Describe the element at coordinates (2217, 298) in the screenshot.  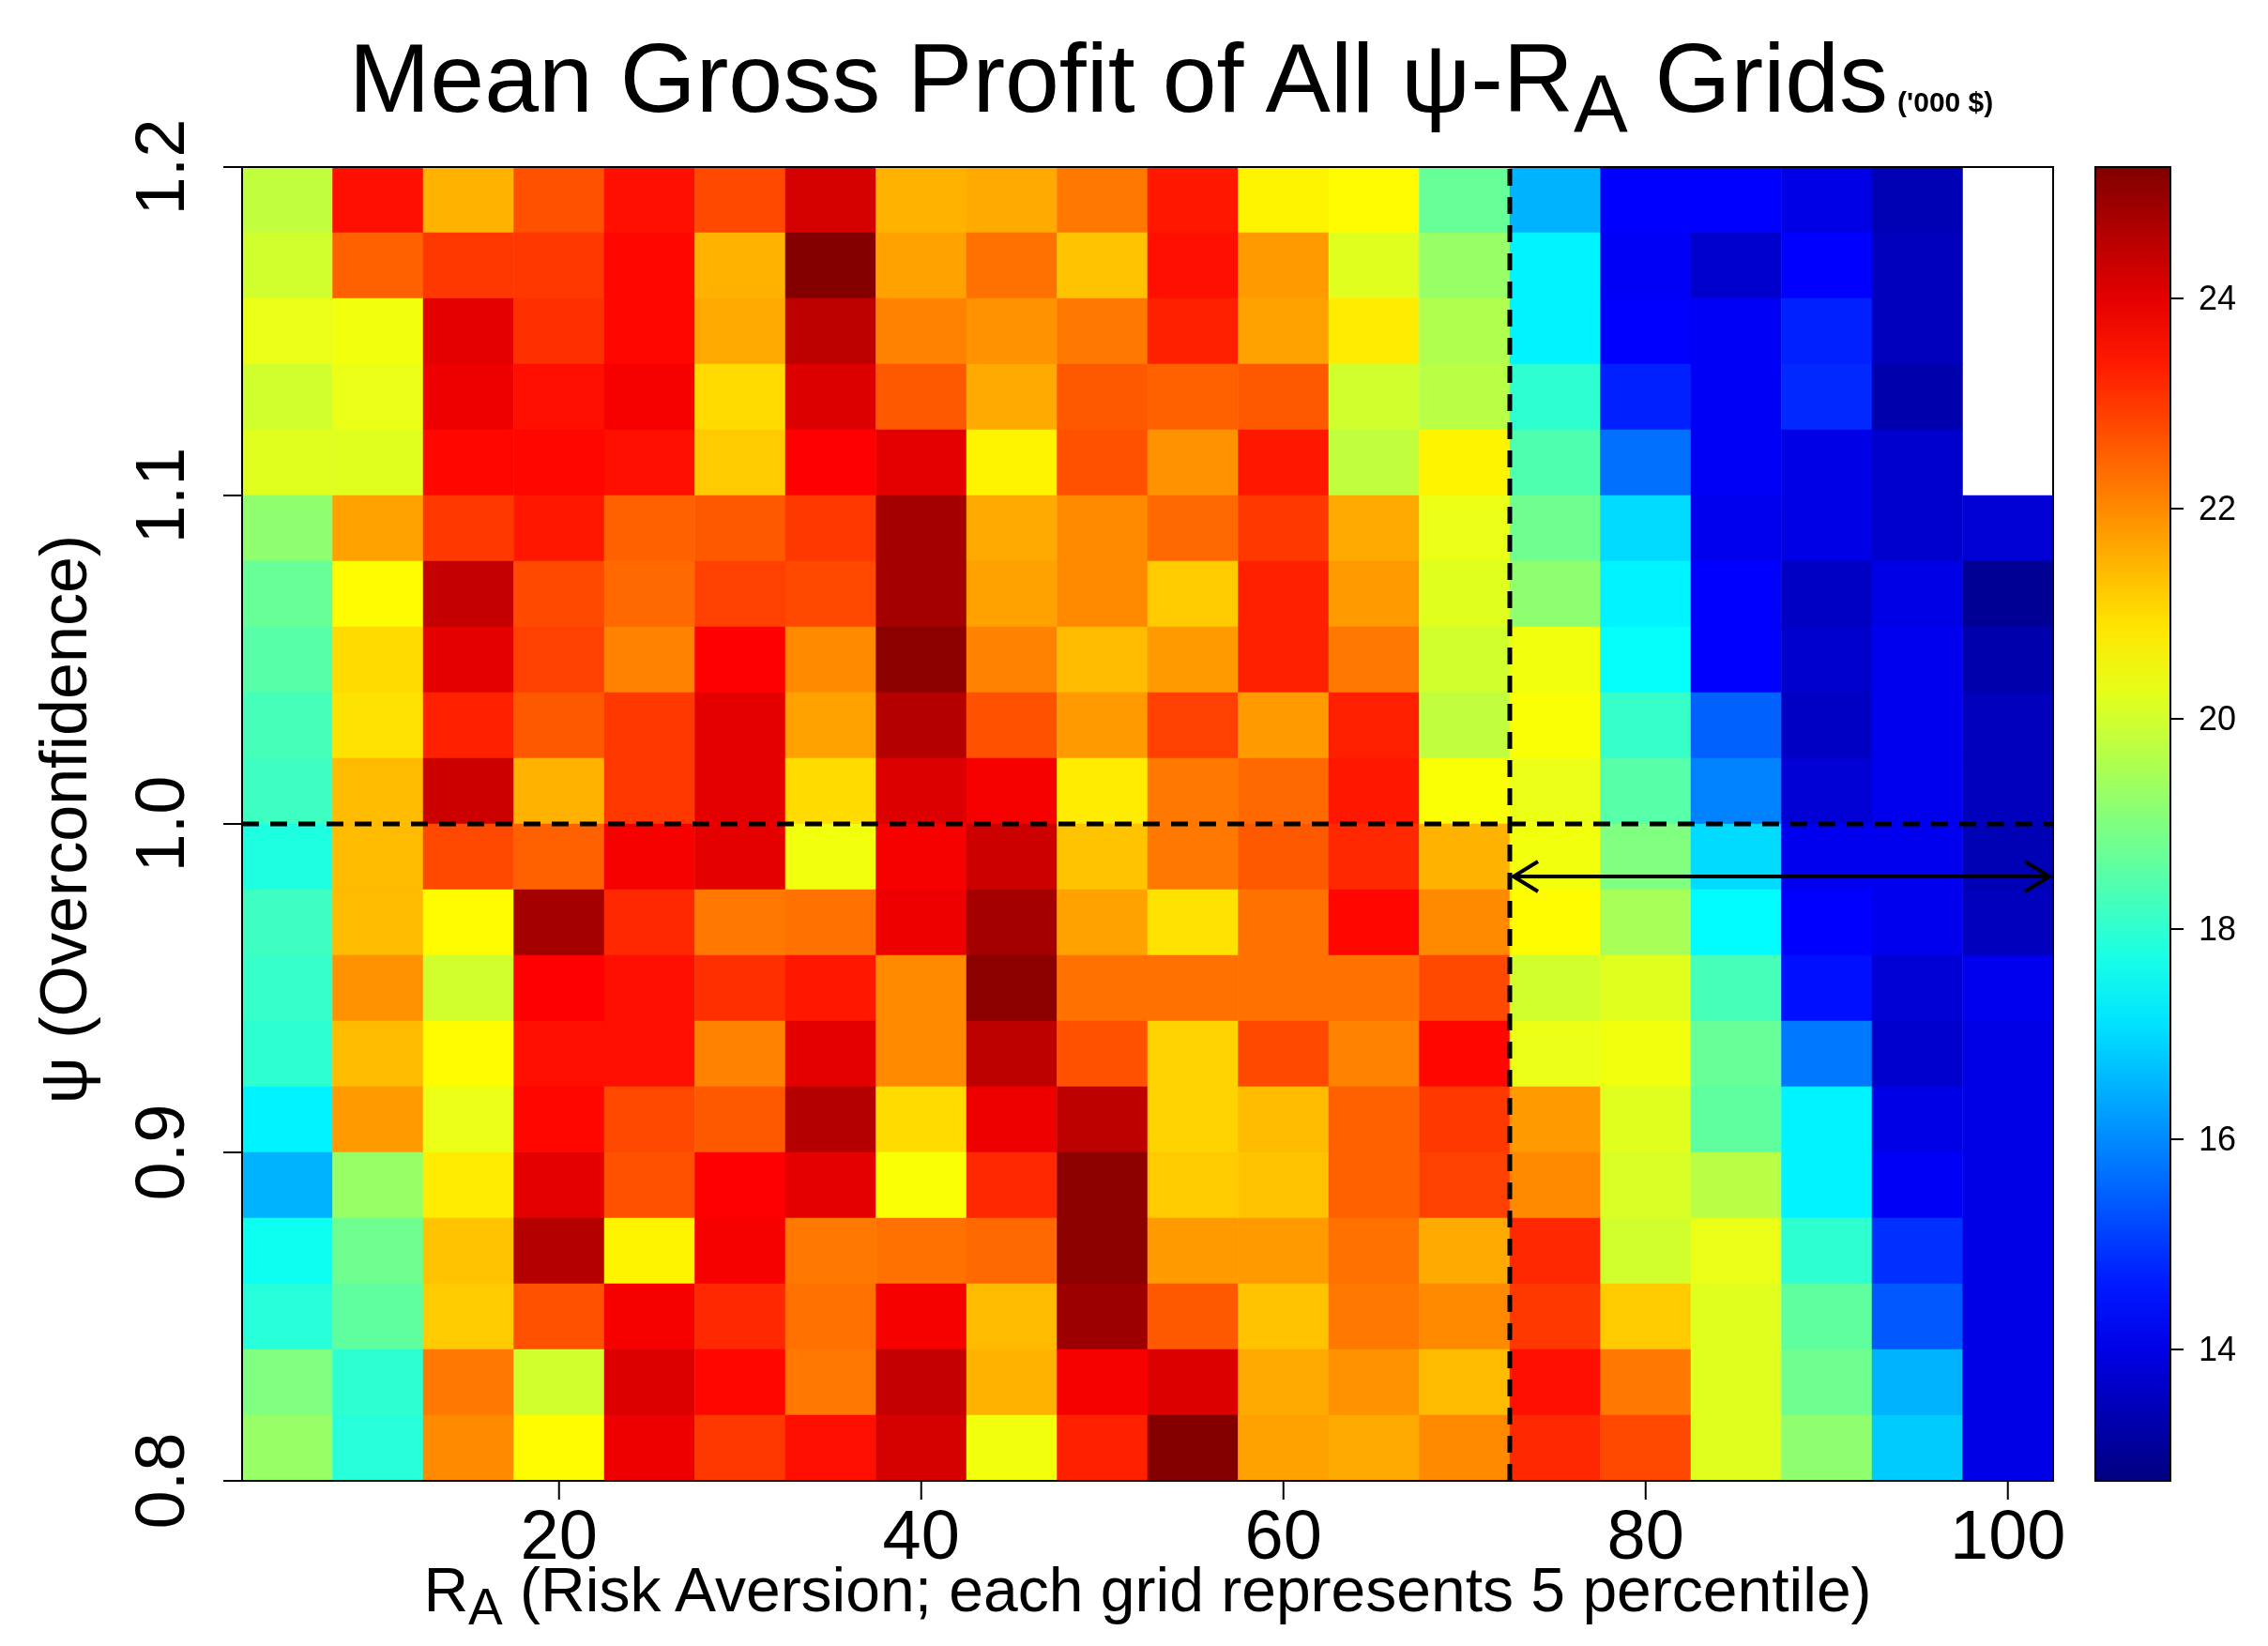
I see `color-bar-label: 24` at that location.